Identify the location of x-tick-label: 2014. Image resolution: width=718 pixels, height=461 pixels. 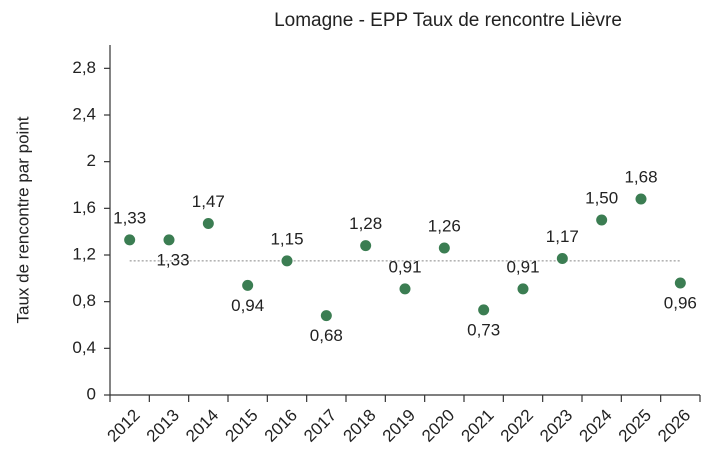
(202, 426).